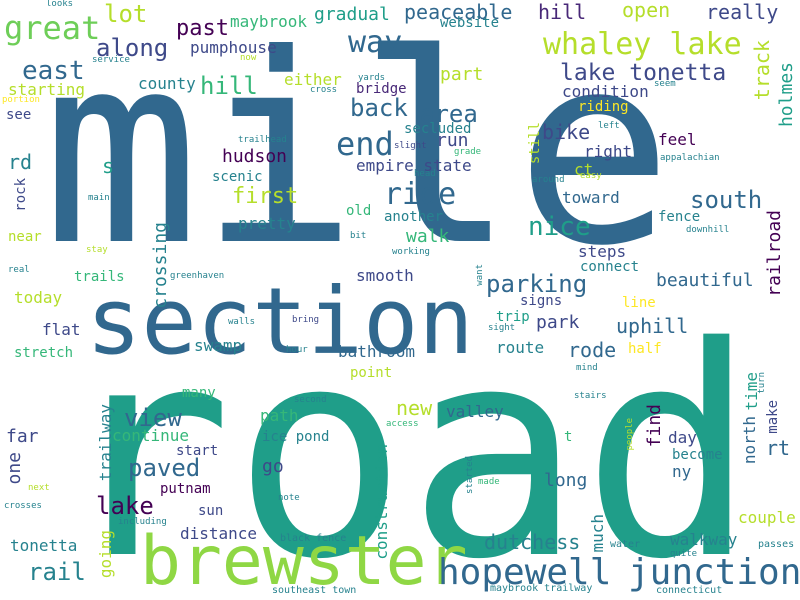 The image size is (800, 600). What do you see at coordinates (425, 174) in the screenshot?
I see `word: head` at bounding box center [425, 174].